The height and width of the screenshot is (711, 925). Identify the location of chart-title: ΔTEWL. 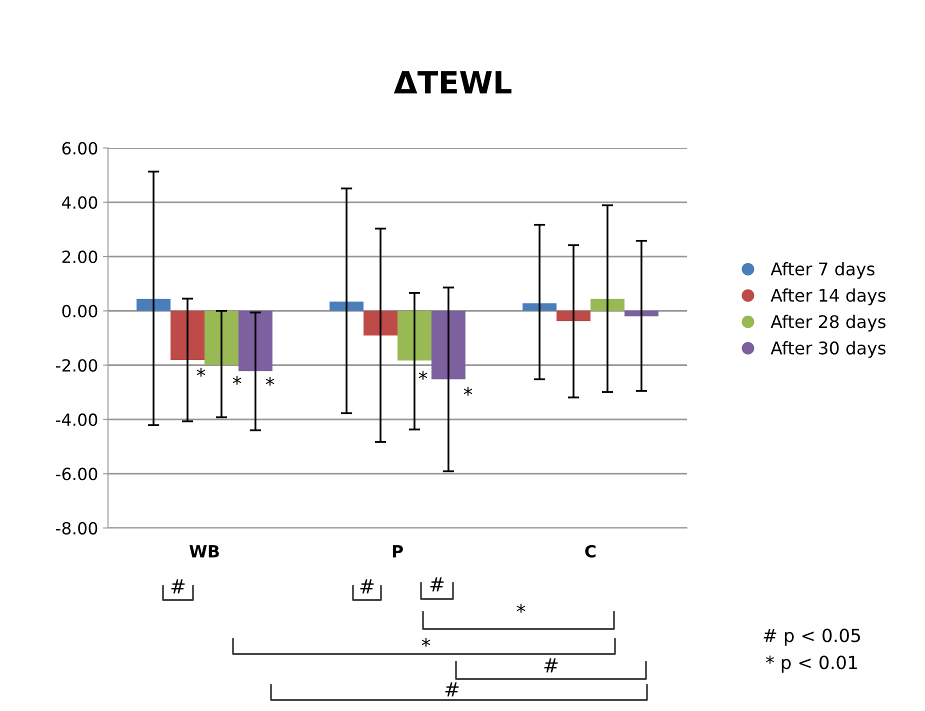
(453, 82).